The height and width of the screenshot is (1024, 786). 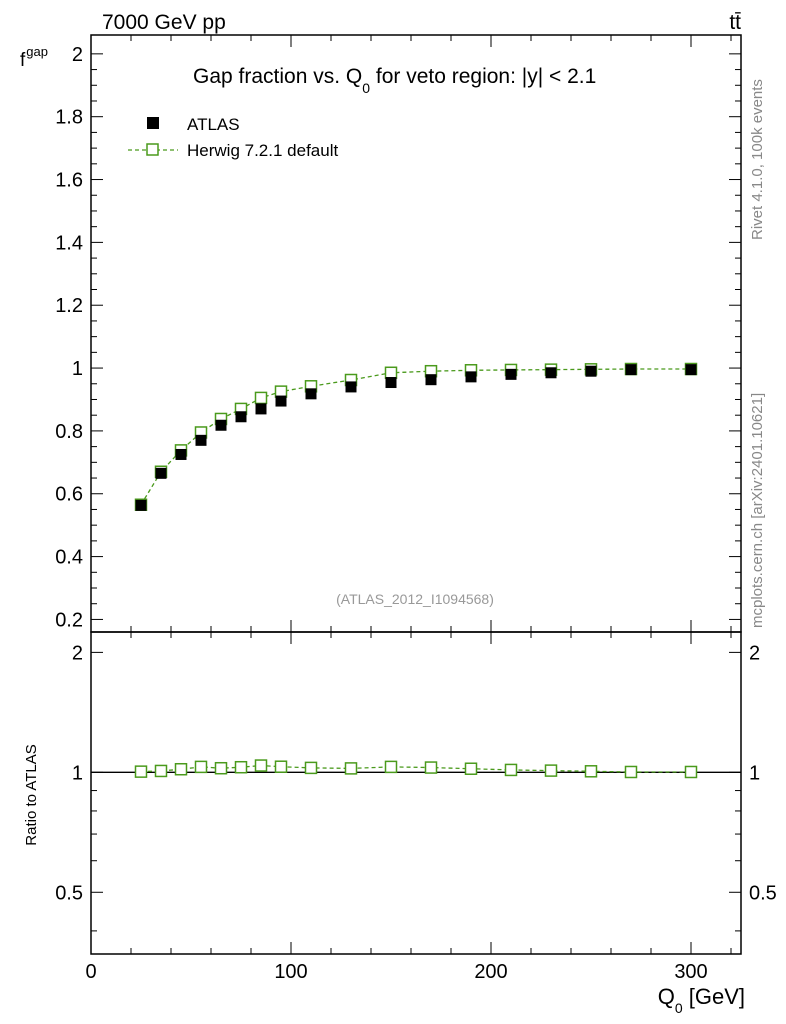 I want to click on y-tick-label: 2, so click(x=77, y=55).